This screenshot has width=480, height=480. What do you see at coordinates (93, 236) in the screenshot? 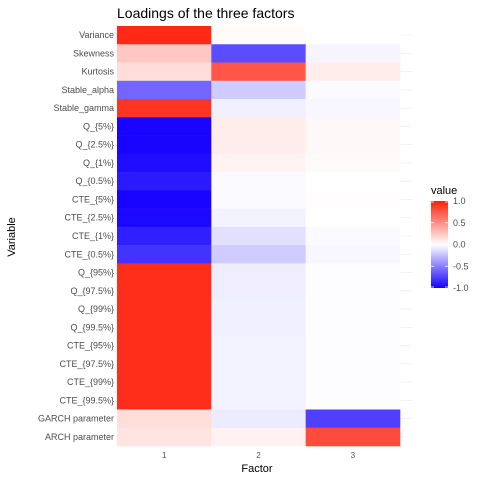
I see `y-tick-label: CTE_{1%}` at bounding box center [93, 236].